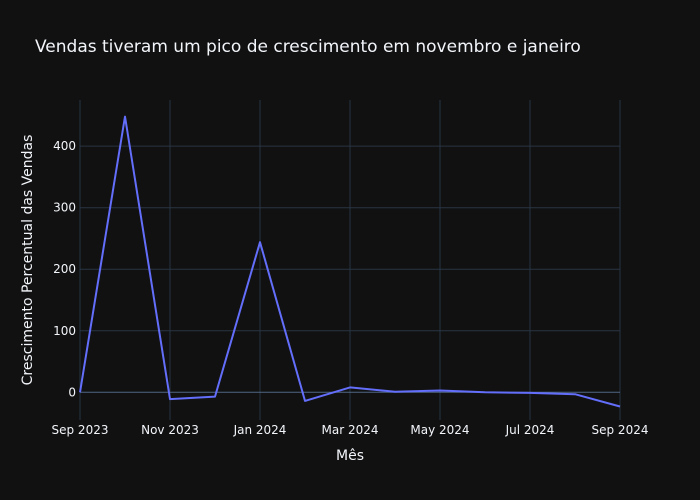 The height and width of the screenshot is (500, 700). I want to click on y-axis-ticks: 0 100 200 300 400, so click(64, 269).